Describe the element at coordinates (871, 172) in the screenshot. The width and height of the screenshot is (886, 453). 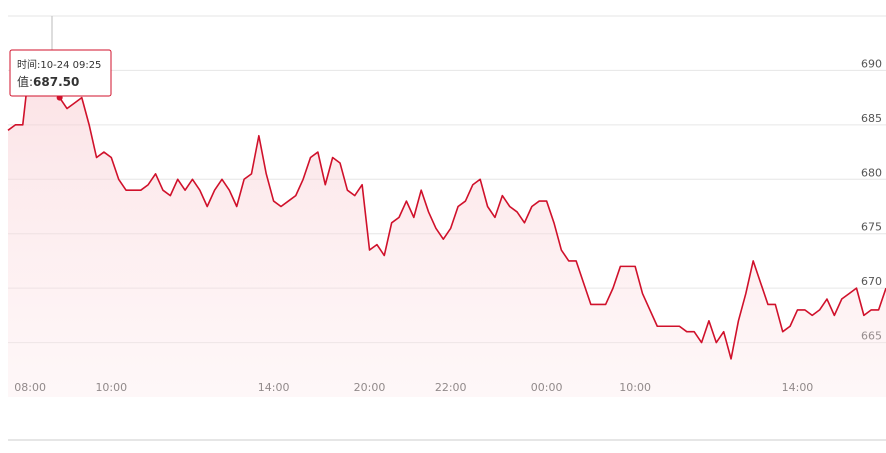
I see `y-tick-label: 680` at that location.